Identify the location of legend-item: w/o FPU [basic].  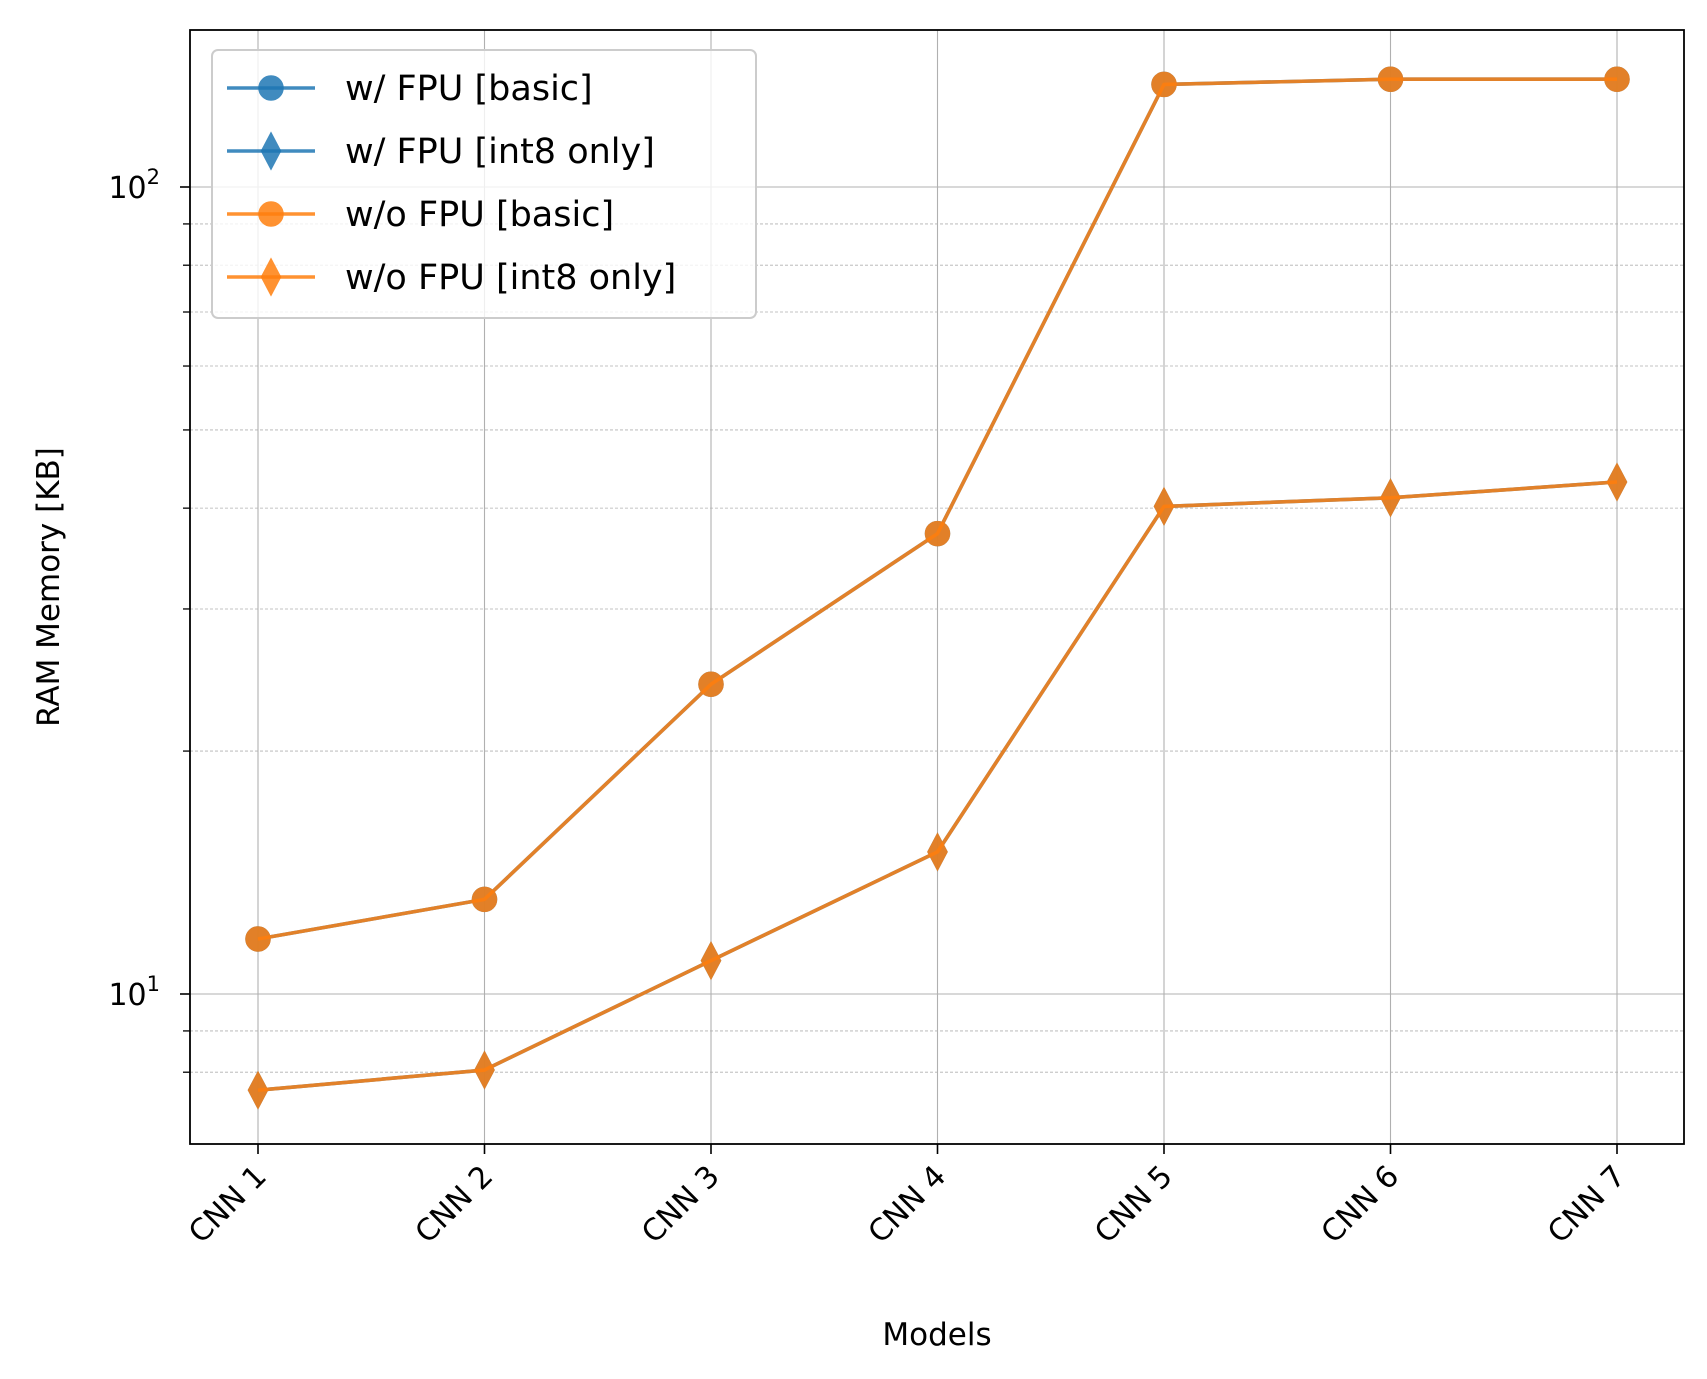
(420, 215).